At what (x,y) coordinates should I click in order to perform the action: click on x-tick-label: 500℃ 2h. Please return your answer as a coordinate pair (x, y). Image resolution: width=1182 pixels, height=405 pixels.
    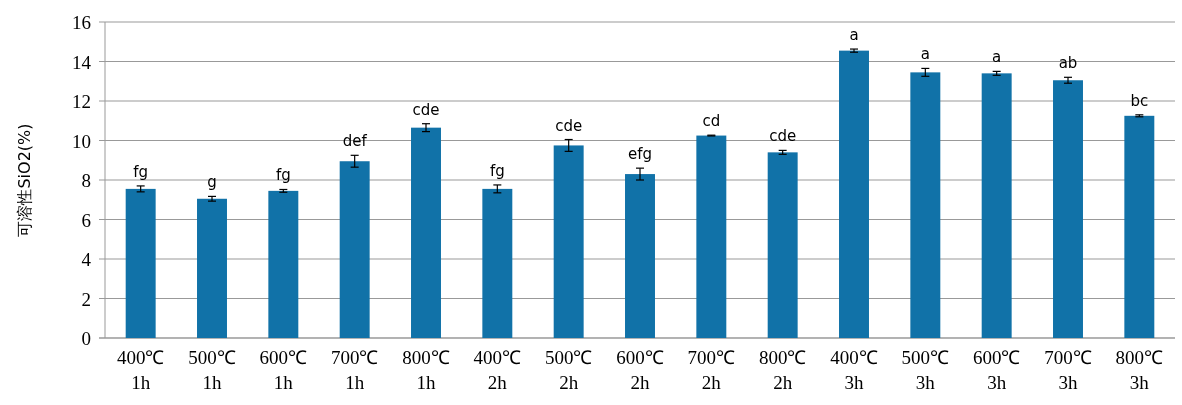
    Looking at the image, I should click on (568, 370).